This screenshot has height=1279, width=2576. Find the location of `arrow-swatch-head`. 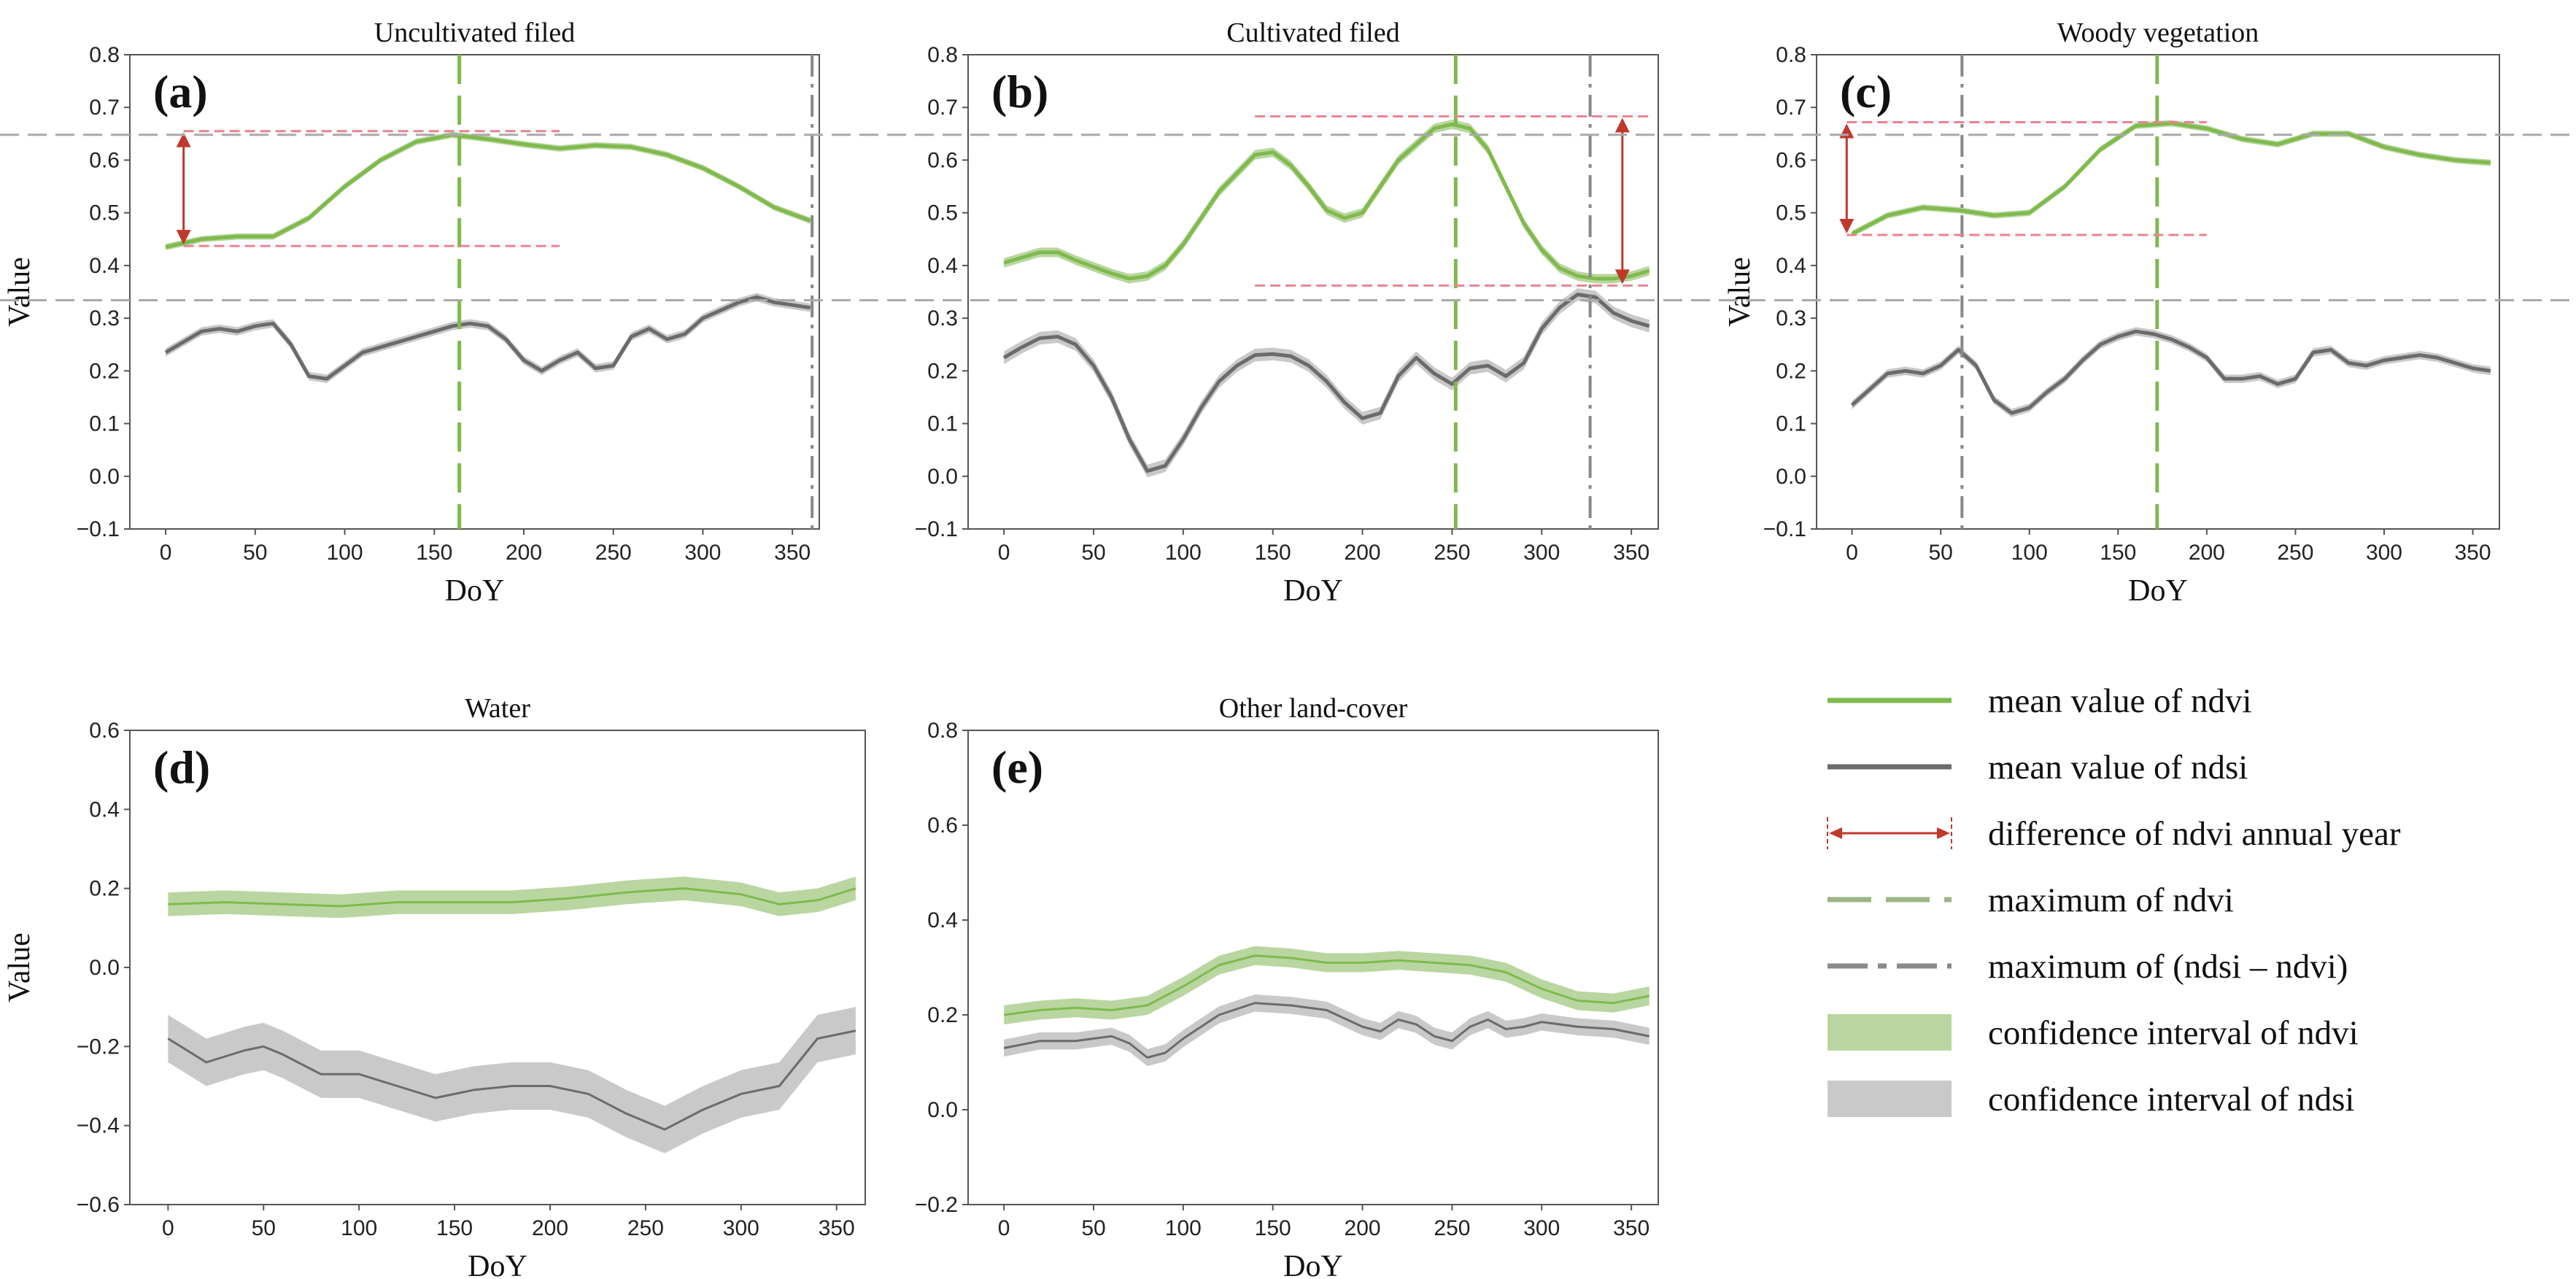

arrow-swatch-head is located at coordinates (1835, 833).